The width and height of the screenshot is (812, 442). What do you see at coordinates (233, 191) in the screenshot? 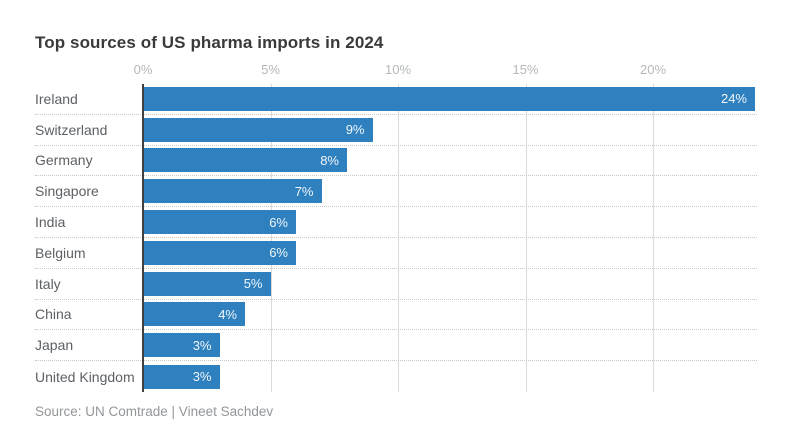
I see `bar: 7%` at bounding box center [233, 191].